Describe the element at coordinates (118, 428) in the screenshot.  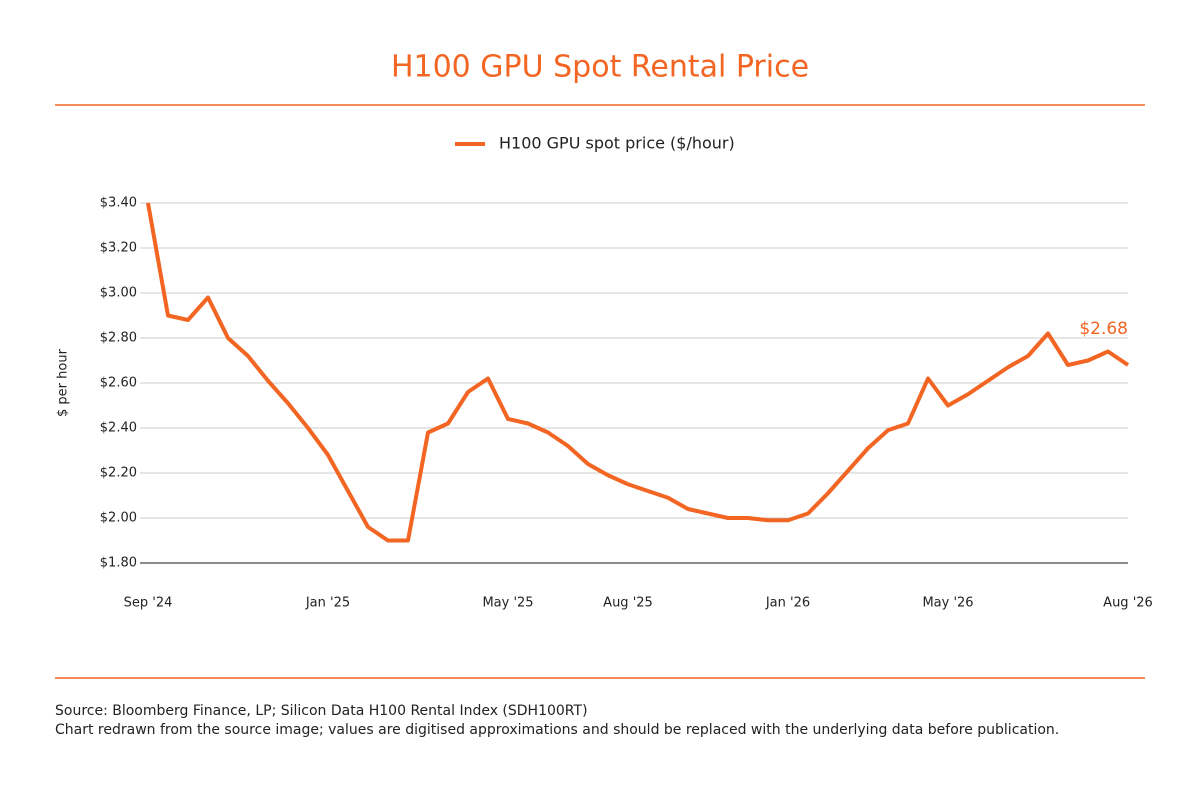
I see `y-tick-label: $2.40` at that location.